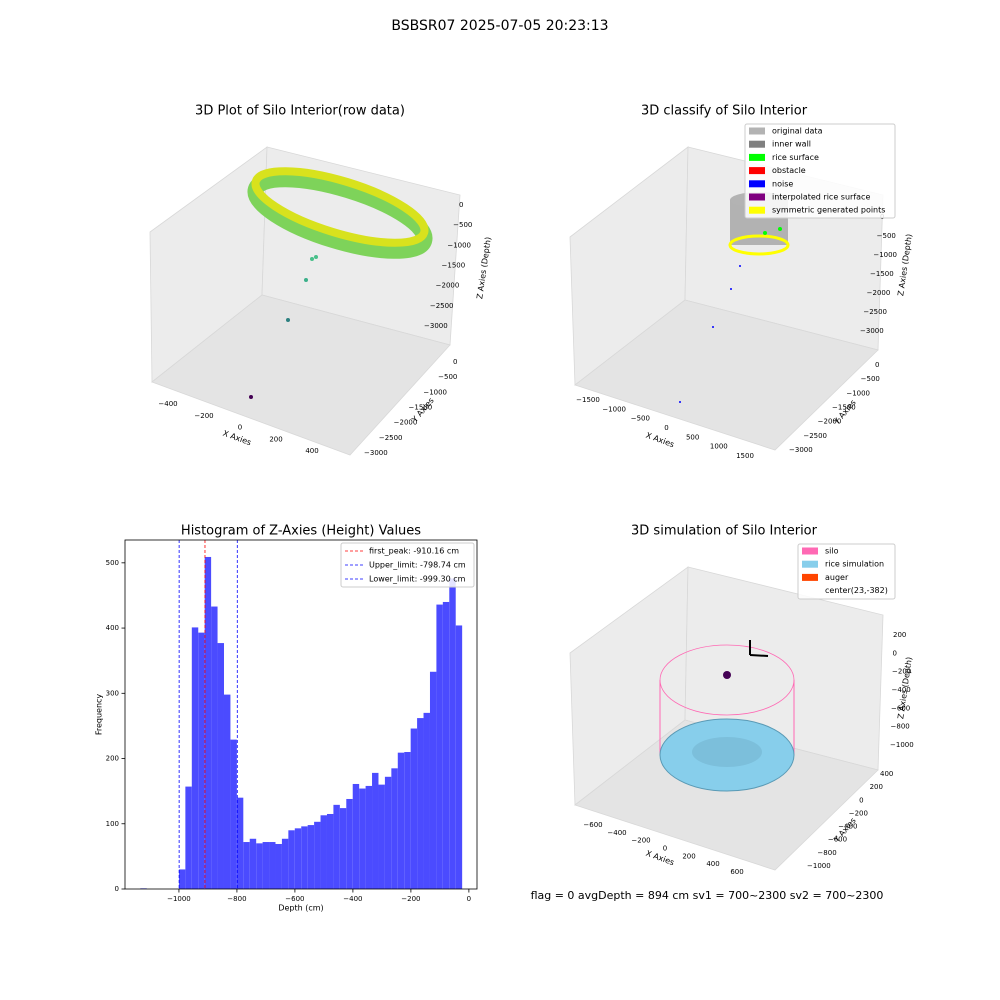 The height and width of the screenshot is (1000, 1000). I want to click on z-tick-label: 200, so click(899, 635).